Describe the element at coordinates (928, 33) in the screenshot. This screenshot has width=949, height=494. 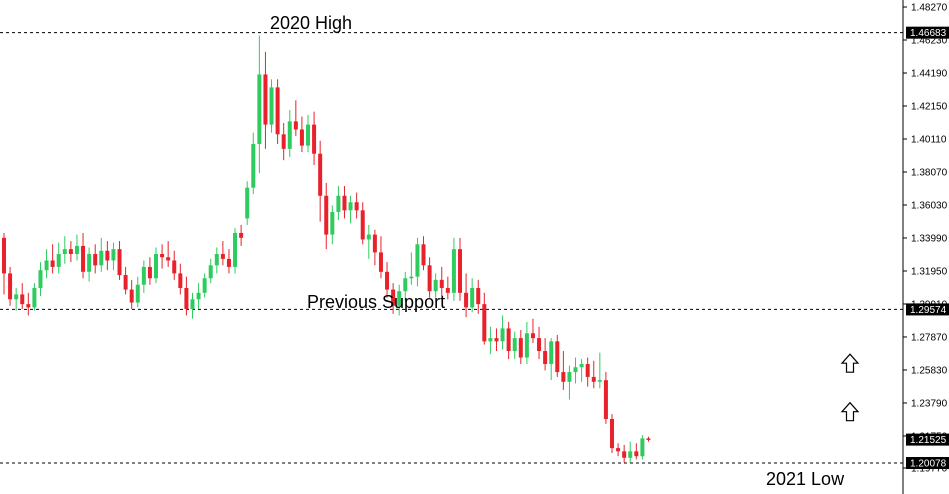
I see `level-price-label: 1.46683` at that location.